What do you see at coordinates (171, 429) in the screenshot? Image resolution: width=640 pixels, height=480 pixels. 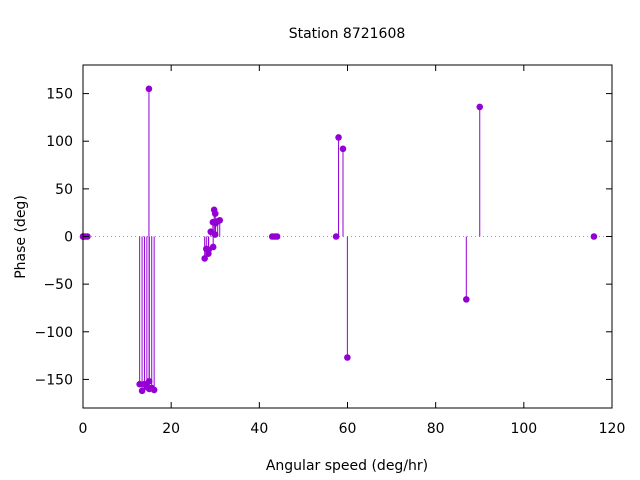 I see `x-tick-label: 20` at bounding box center [171, 429].